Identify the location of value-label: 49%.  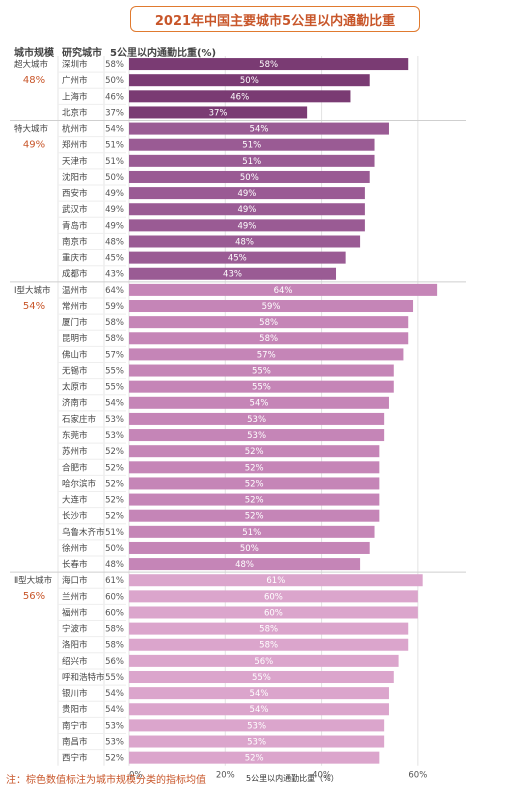
(114, 210).